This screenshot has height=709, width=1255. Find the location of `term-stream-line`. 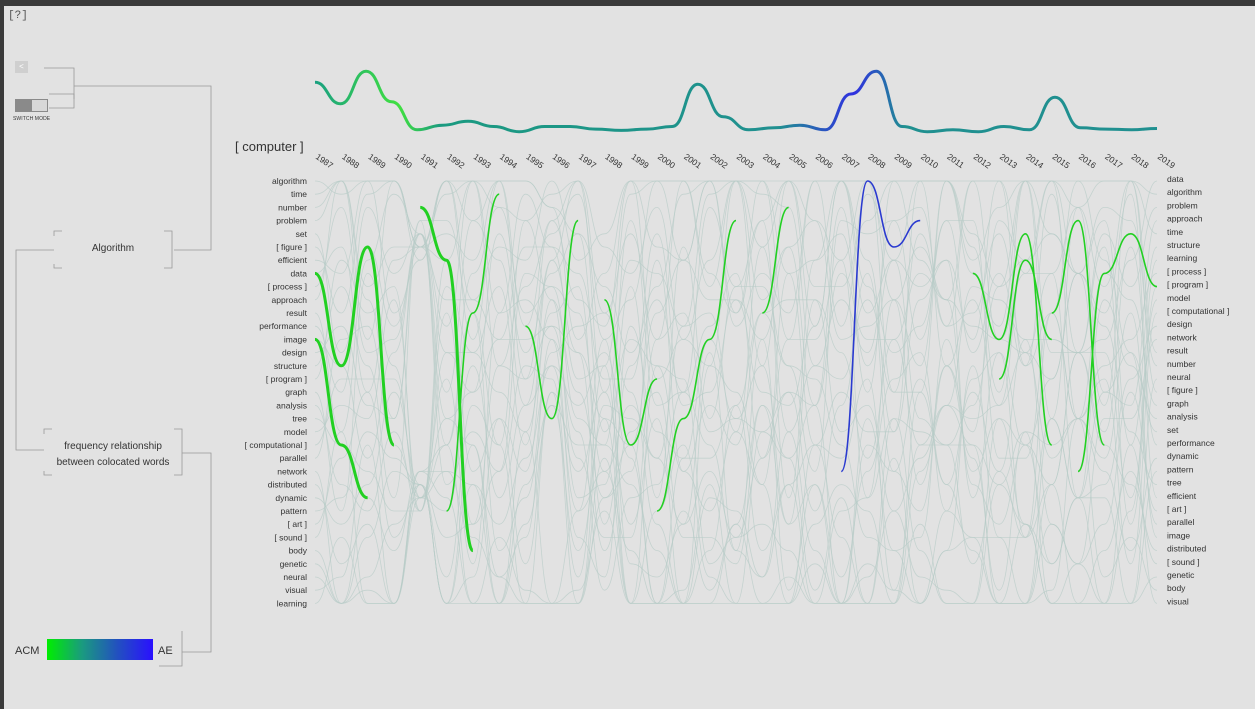

term-stream-line is located at coordinates (736, 253).